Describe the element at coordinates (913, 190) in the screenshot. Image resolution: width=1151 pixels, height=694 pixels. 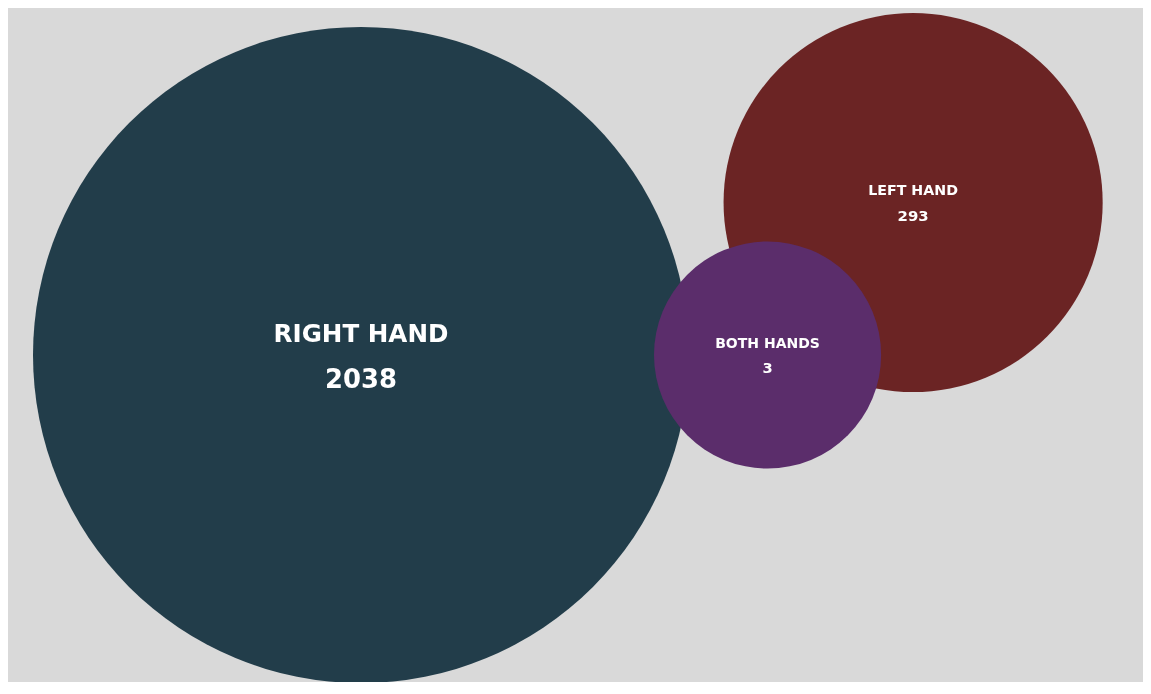
I see `category-label: LEFT HAND` at that location.